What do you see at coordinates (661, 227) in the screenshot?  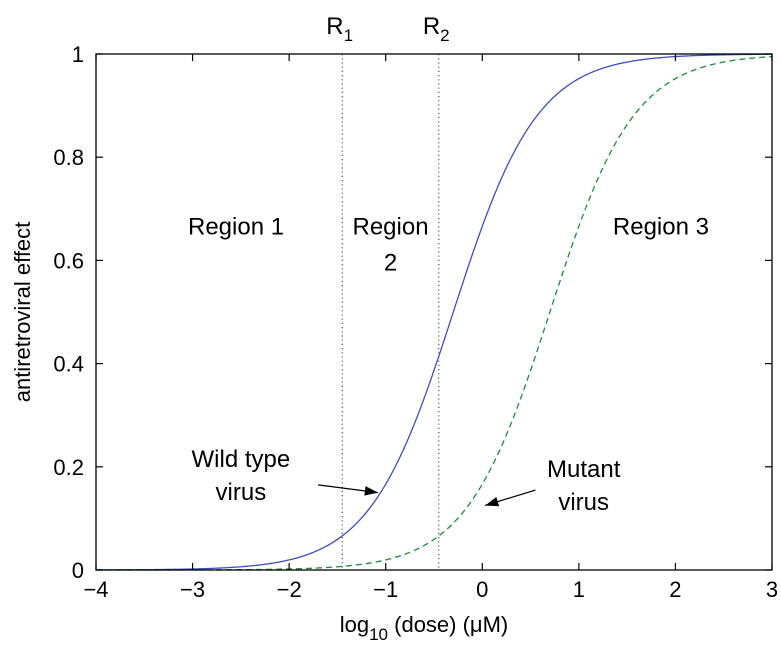 I see `region-label-3: Region 3` at bounding box center [661, 227].